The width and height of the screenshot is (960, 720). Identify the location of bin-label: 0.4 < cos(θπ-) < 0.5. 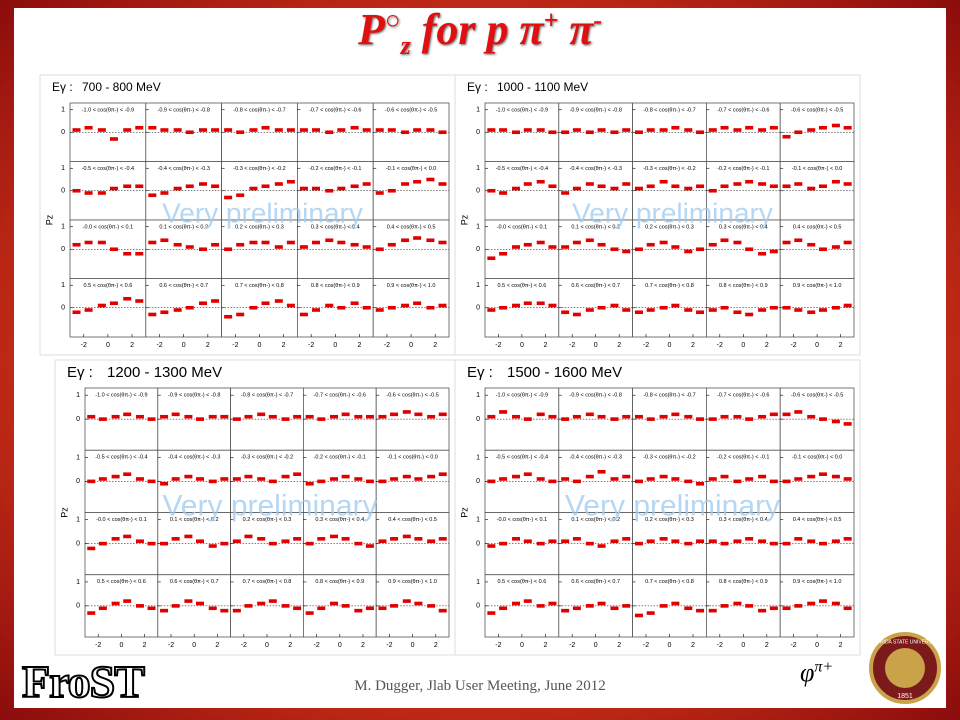
(411, 227).